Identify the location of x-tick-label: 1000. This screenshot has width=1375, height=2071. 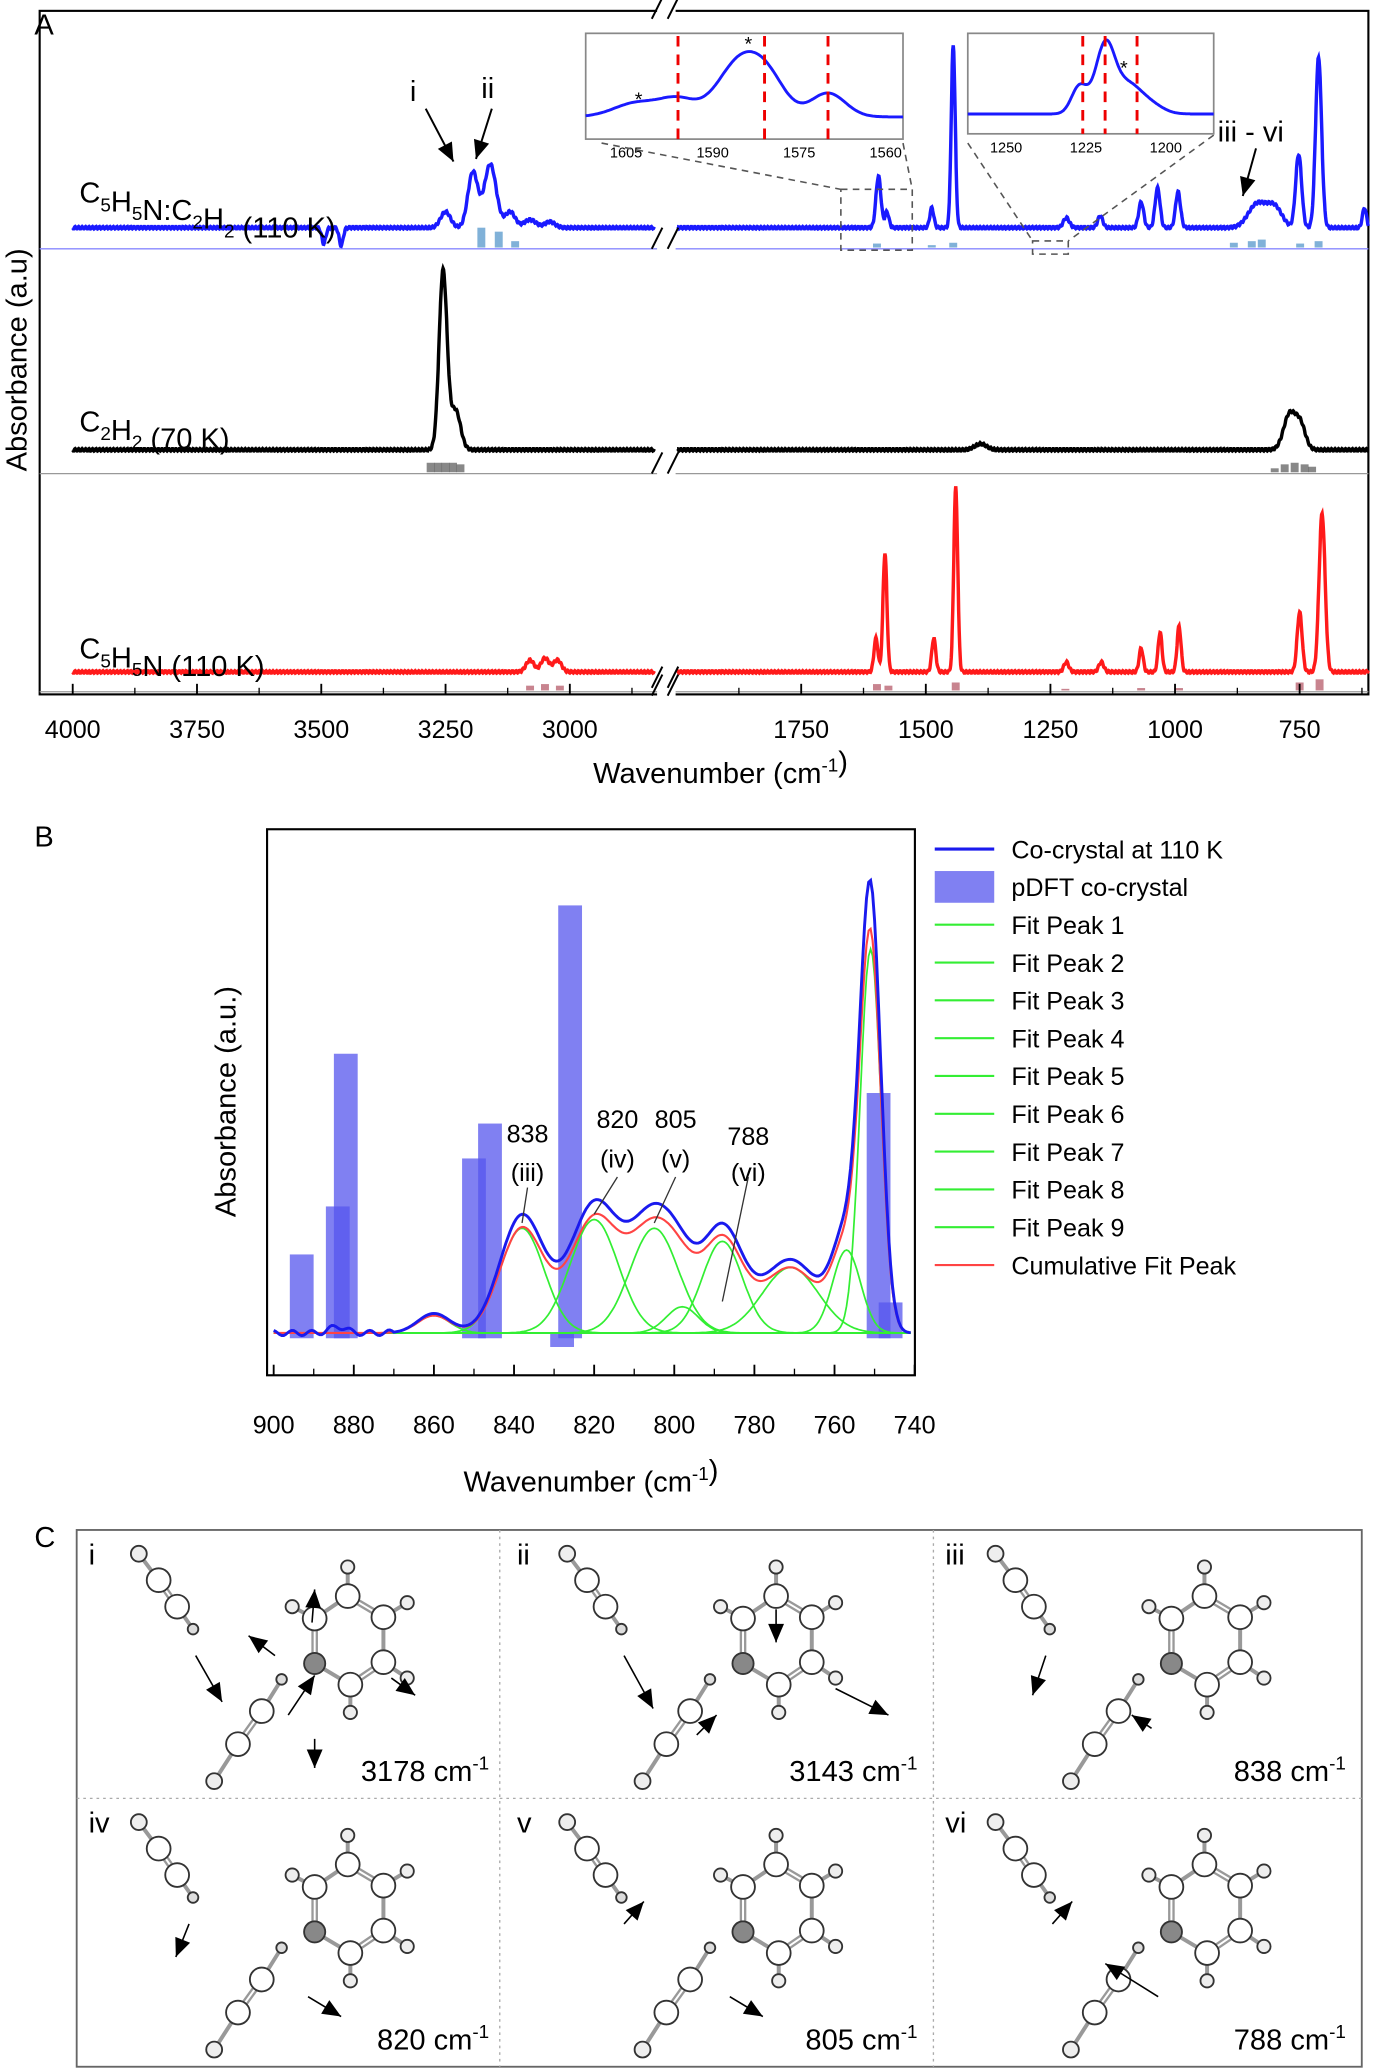
(1175, 730).